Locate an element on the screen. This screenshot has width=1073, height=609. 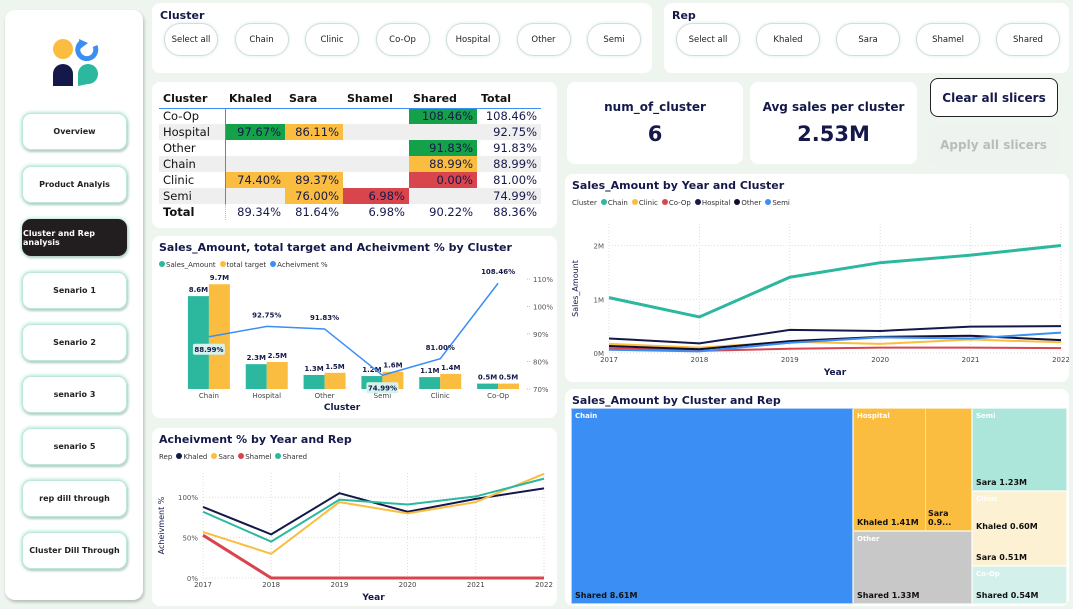
matrix-column-header: Cluster is located at coordinates (192, 99).